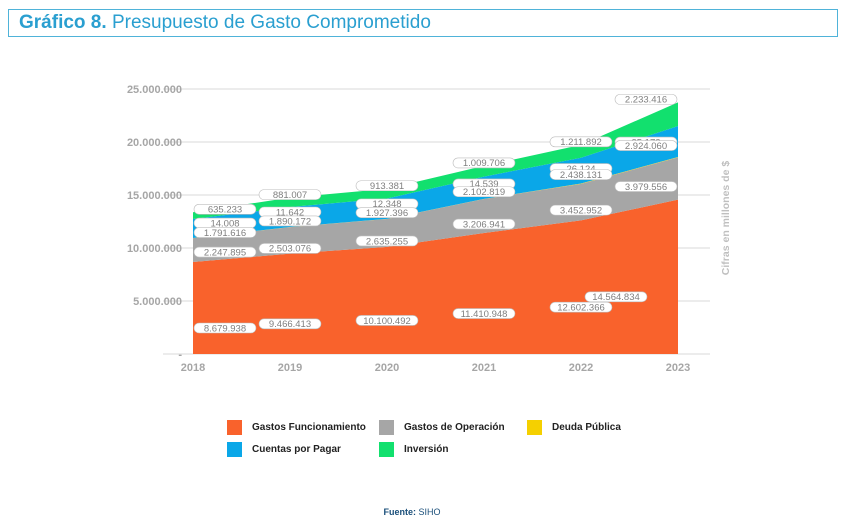 Image resolution: width=848 pixels, height=522 pixels. What do you see at coordinates (154, 143) in the screenshot?
I see `y-tick-label: 20.000.000` at bounding box center [154, 143].